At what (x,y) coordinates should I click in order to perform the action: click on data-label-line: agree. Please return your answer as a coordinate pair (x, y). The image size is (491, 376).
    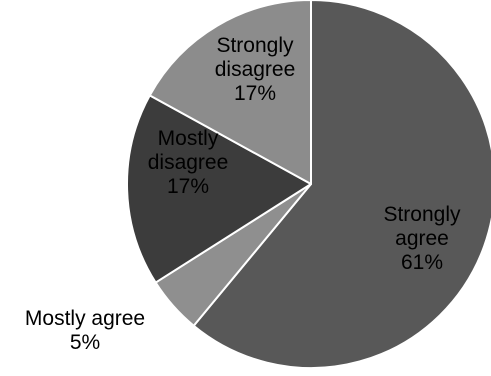
    Looking at the image, I should click on (422, 238).